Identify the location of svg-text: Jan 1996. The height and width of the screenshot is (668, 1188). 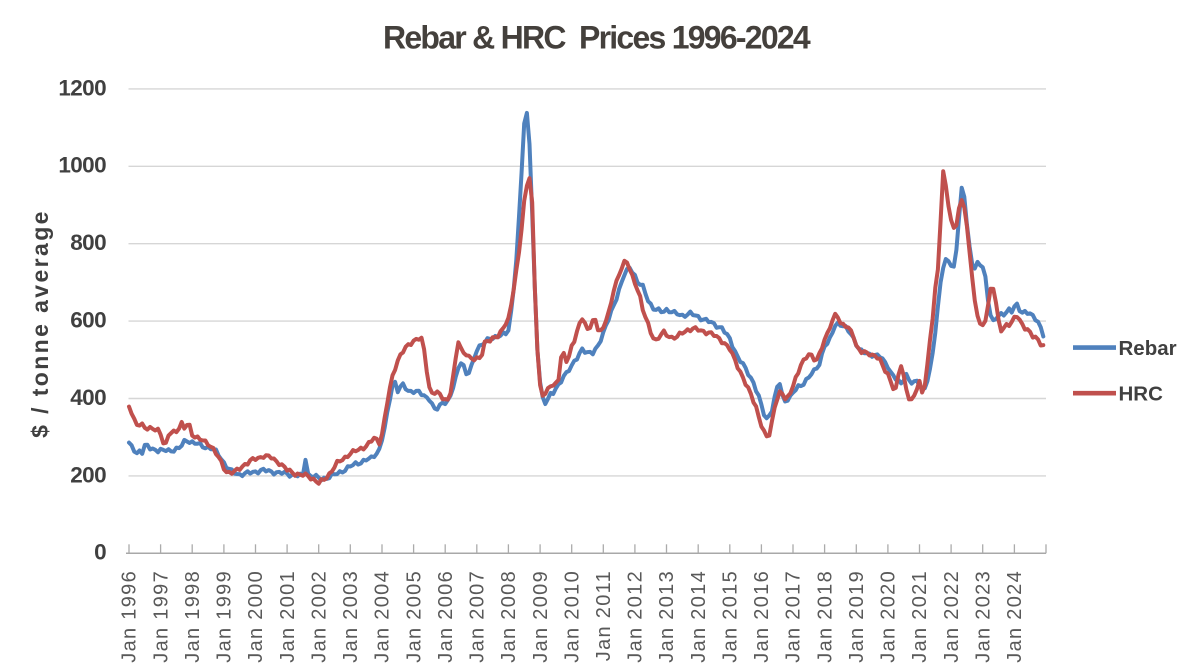
(130, 616).